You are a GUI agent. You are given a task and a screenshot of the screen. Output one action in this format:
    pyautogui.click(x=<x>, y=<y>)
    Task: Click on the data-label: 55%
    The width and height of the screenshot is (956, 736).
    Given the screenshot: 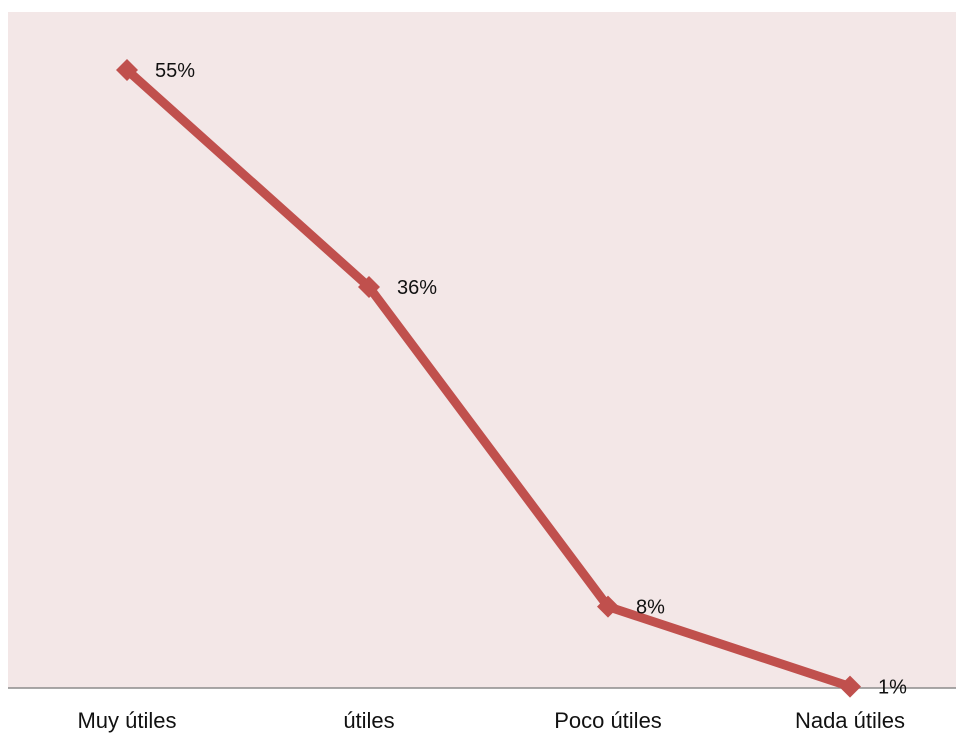 What is the action you would take?
    pyautogui.click(x=175, y=71)
    